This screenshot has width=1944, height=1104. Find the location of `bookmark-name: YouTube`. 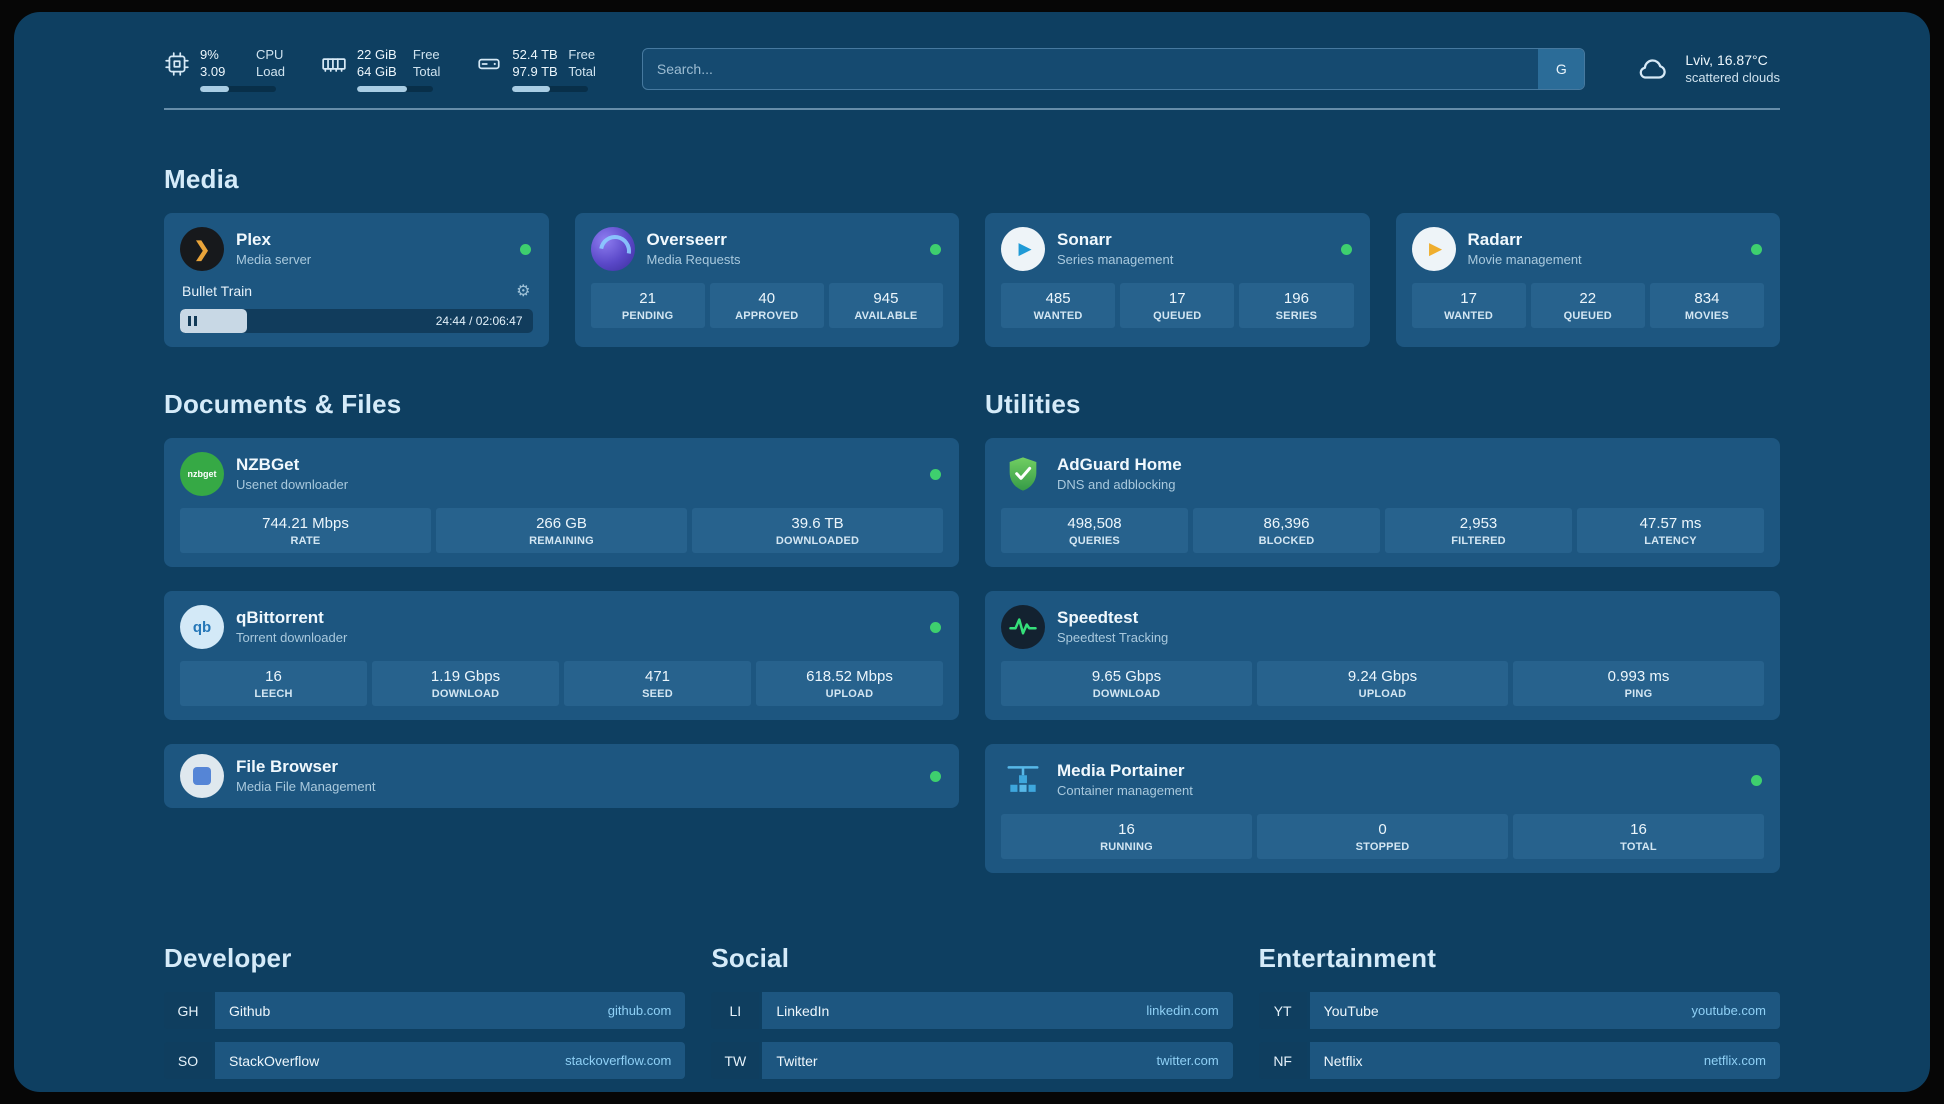

bookmark-name: YouTube is located at coordinates (1351, 1010).